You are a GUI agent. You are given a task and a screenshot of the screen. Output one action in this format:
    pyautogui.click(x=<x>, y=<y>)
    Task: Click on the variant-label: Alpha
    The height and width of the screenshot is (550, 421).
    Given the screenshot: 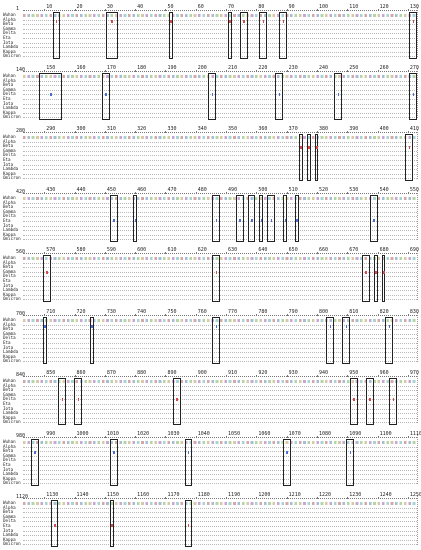 What is the action you would take?
    pyautogui.click(x=9, y=262)
    